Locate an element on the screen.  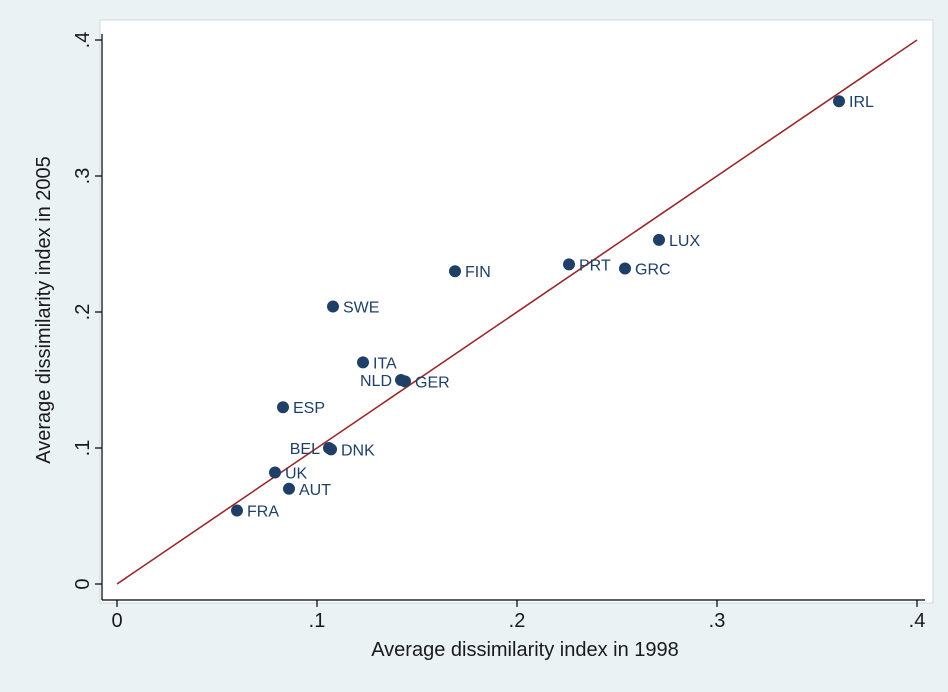
point-ita is located at coordinates (363, 362).